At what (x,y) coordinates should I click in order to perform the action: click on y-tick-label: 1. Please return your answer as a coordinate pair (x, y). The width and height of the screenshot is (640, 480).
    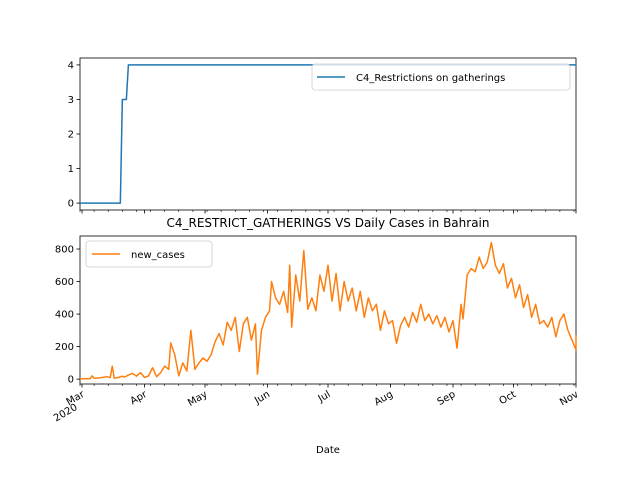
    Looking at the image, I should click on (71, 169).